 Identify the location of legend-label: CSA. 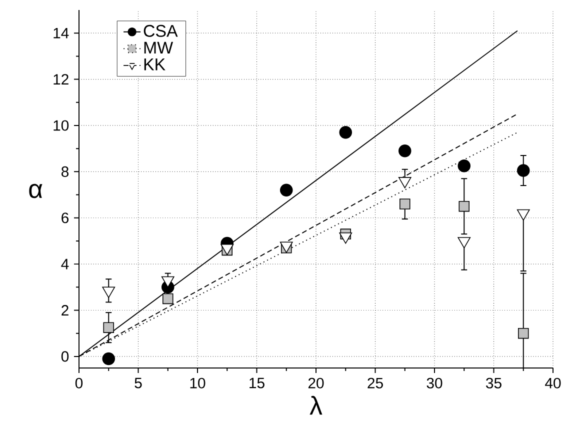
(161, 30).